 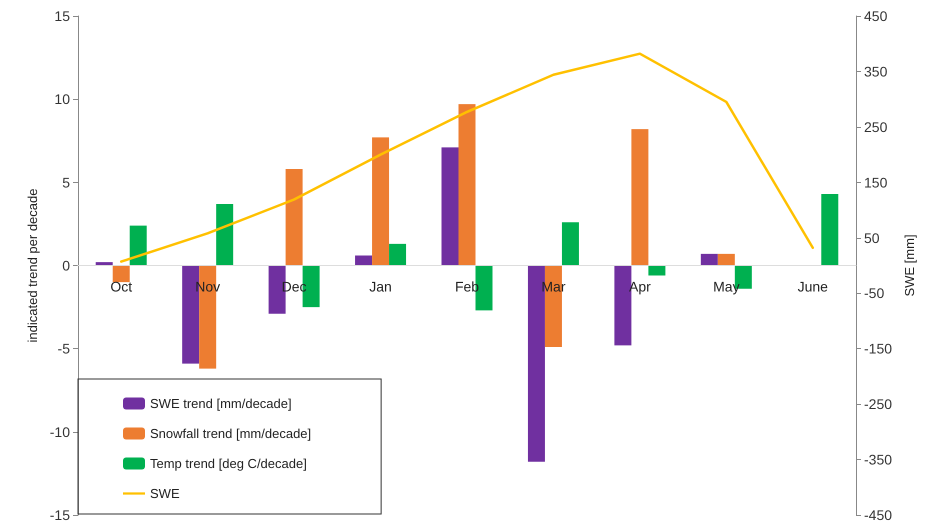 What do you see at coordinates (726, 286) in the screenshot?
I see `x-tick-label: May` at bounding box center [726, 286].